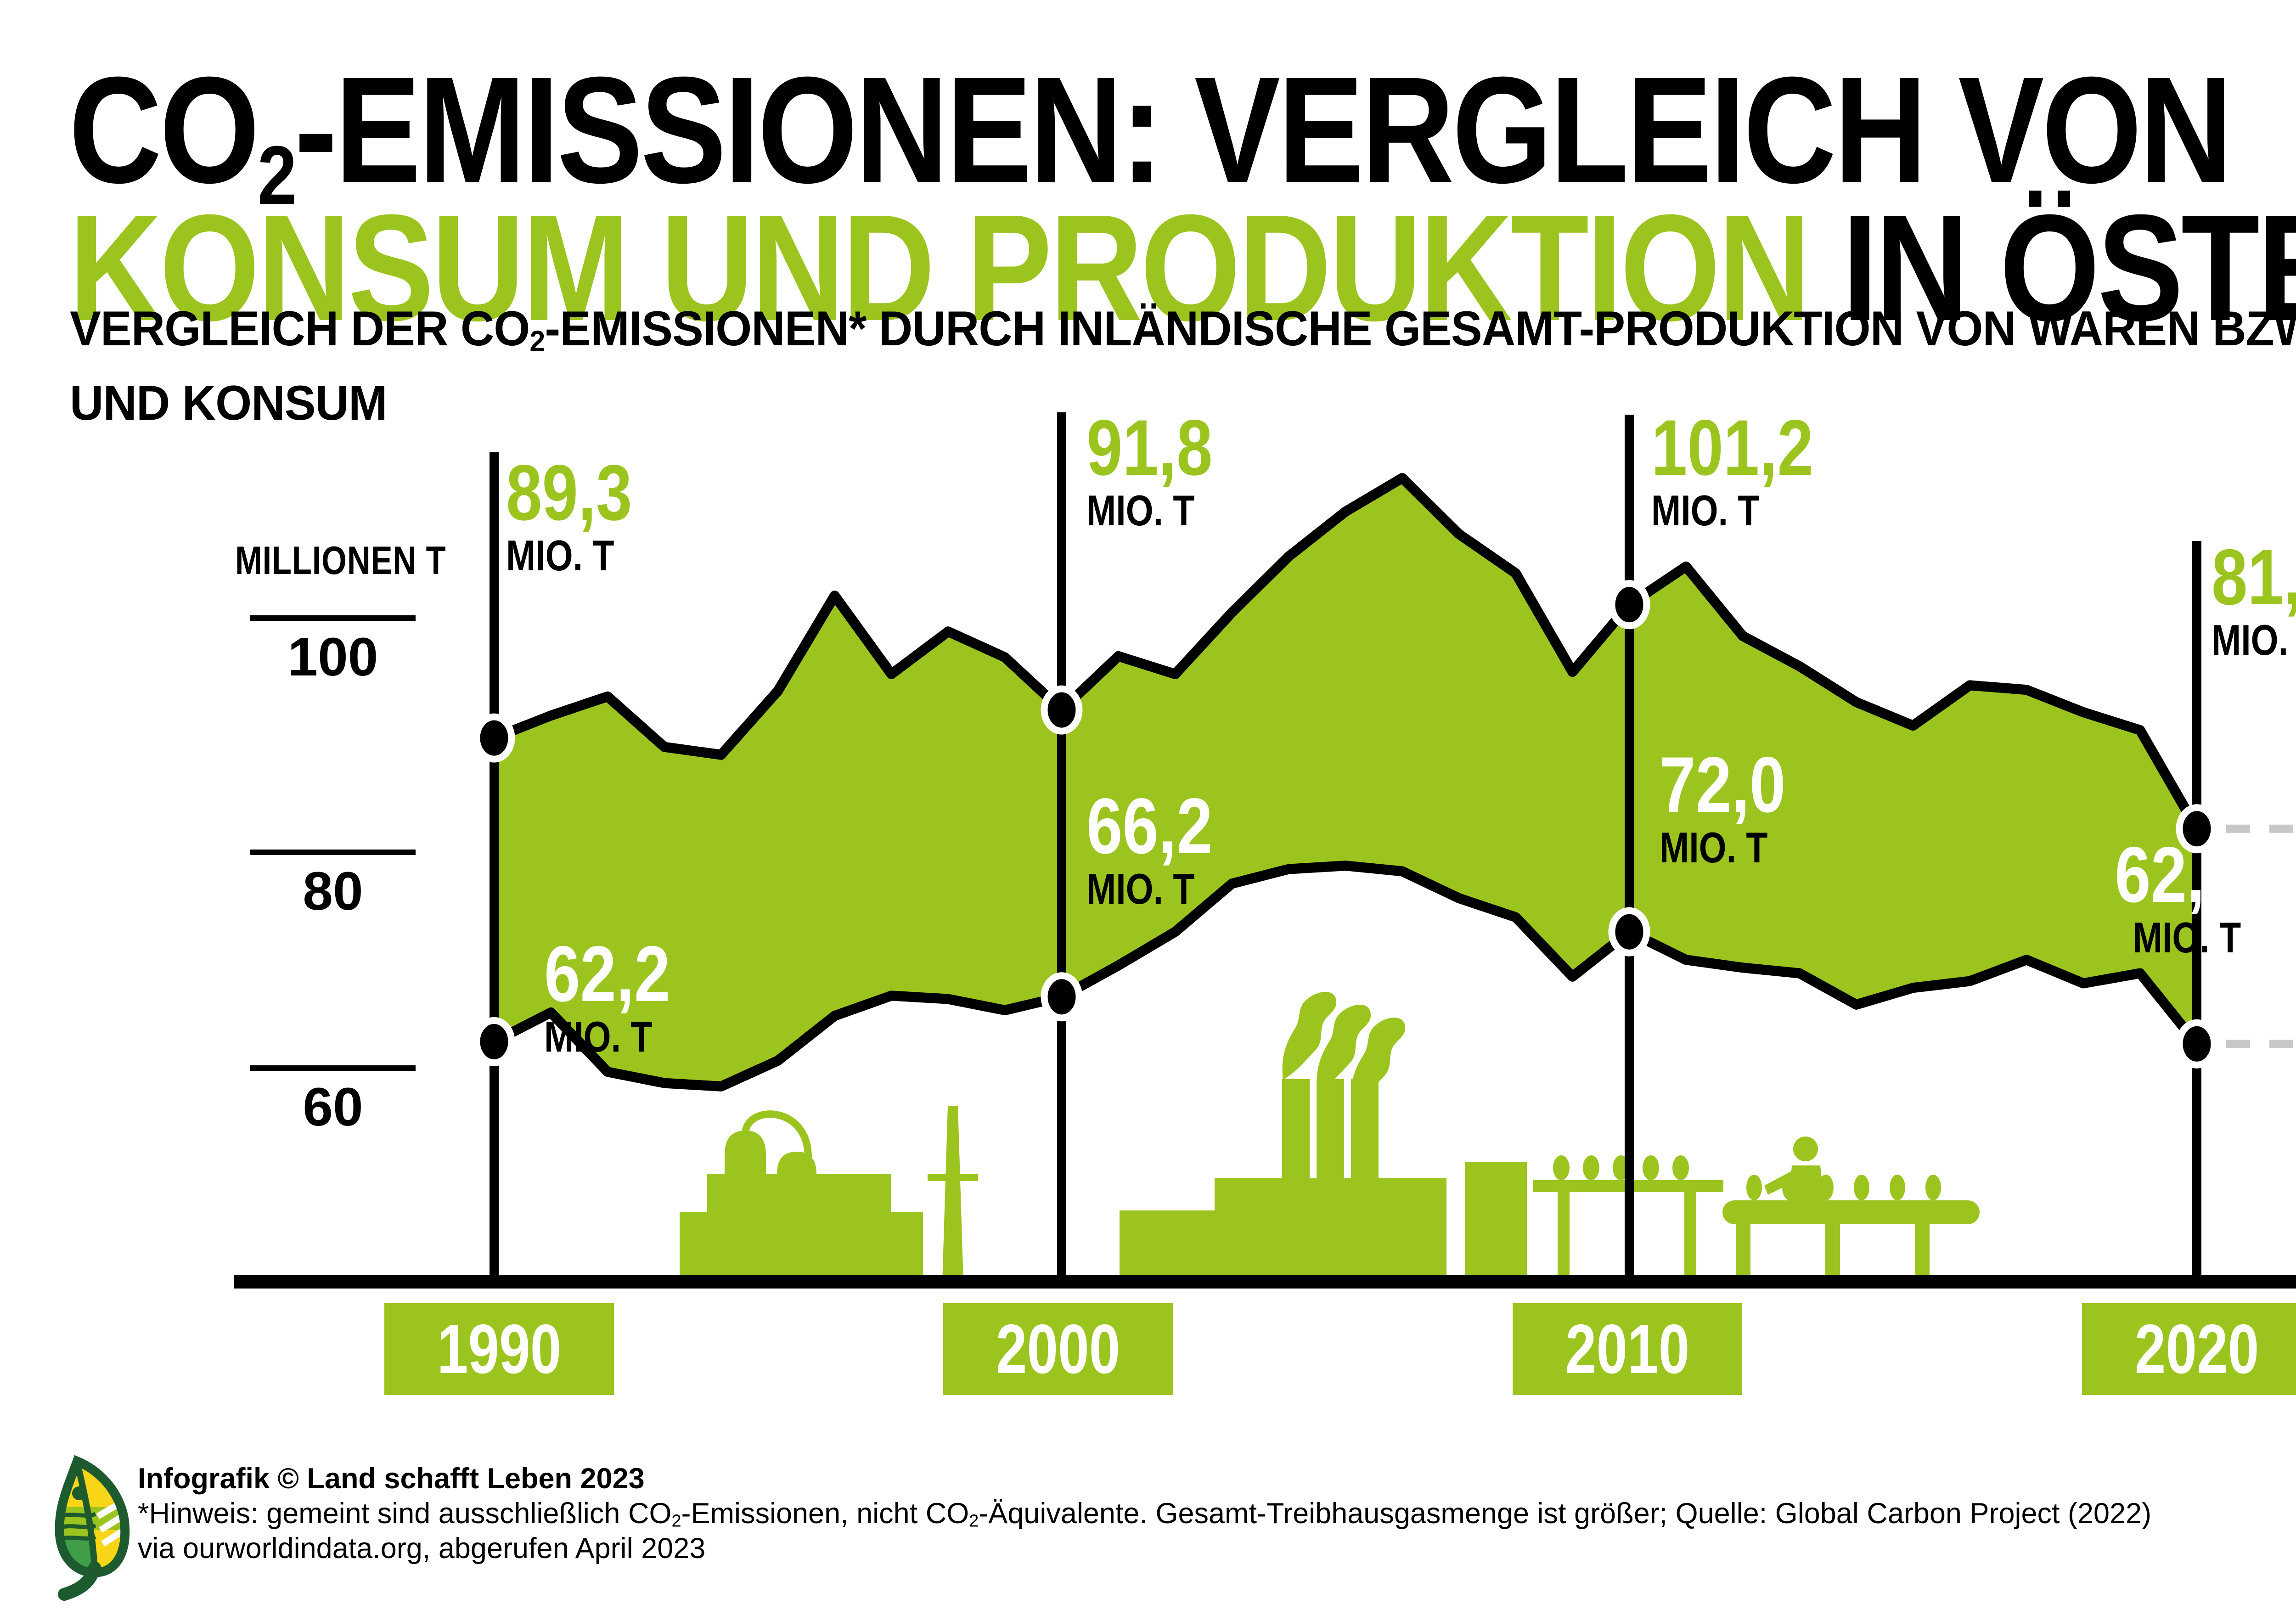  What do you see at coordinates (1263, 129) in the screenshot?
I see `title-rest: -EMISSIONEN: VERGLEICH VON` at bounding box center [1263, 129].